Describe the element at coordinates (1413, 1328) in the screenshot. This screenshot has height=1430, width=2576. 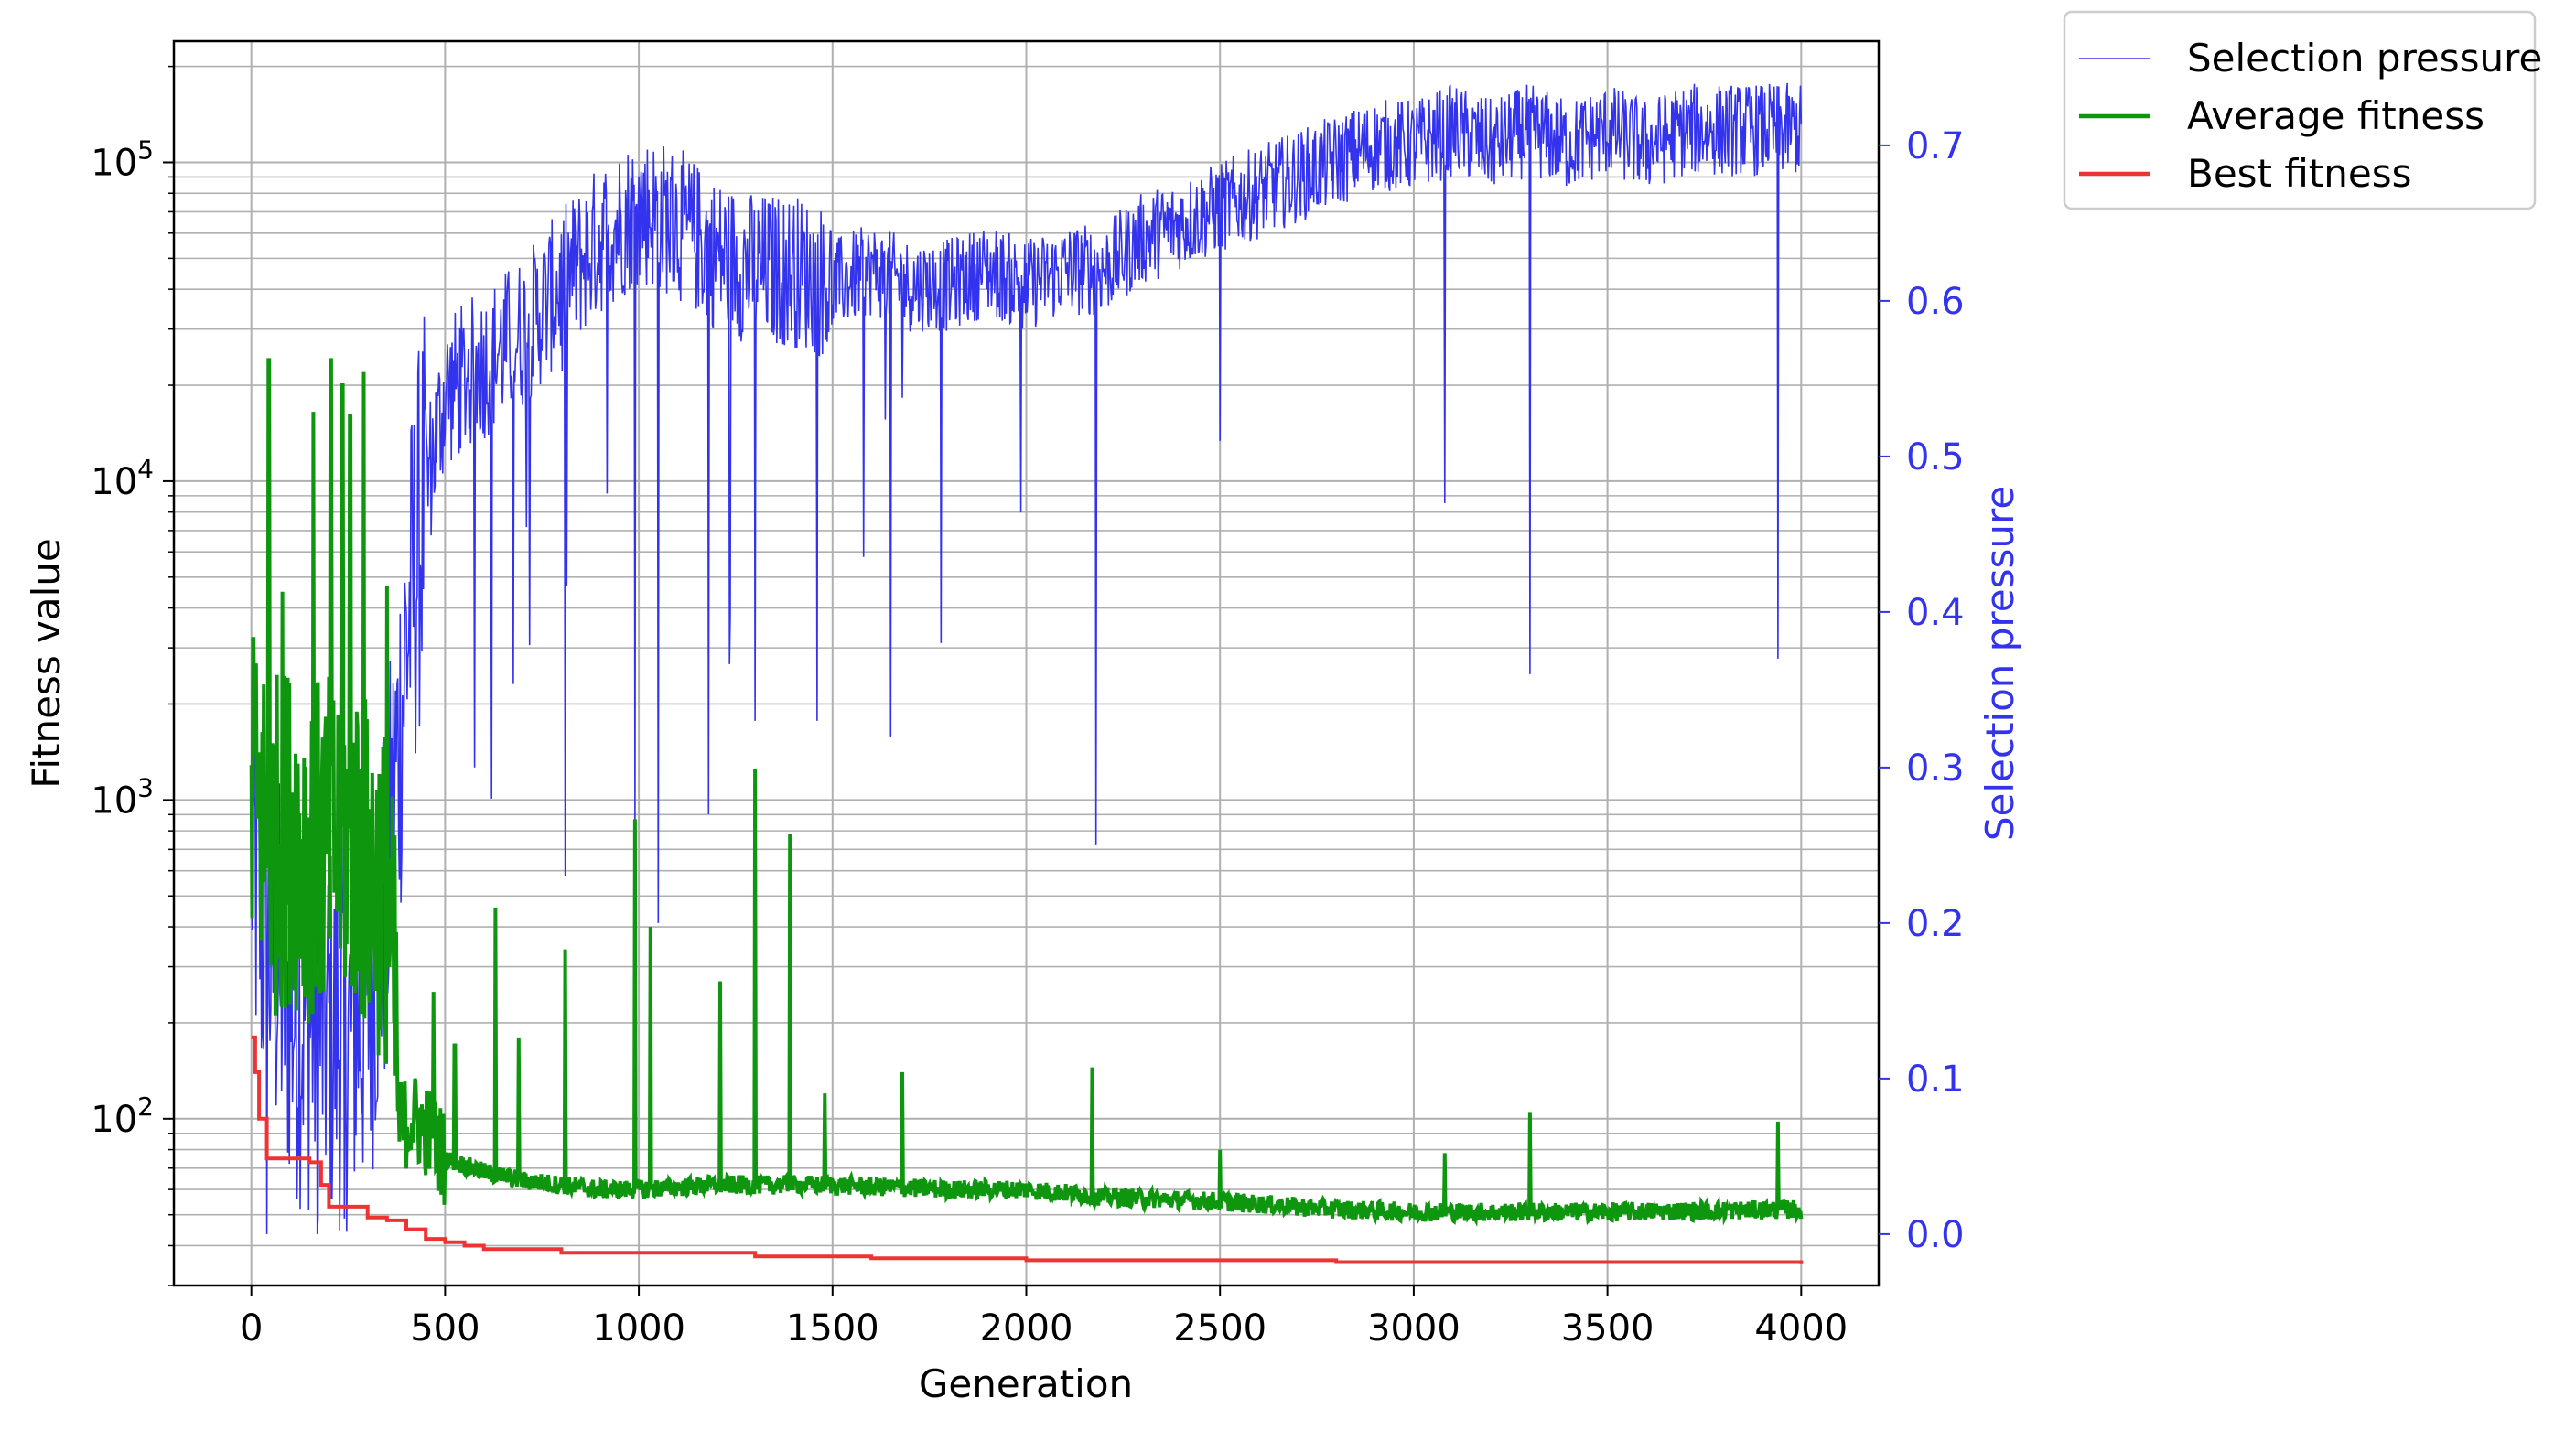
I see `x-tick-label: 3000` at that location.